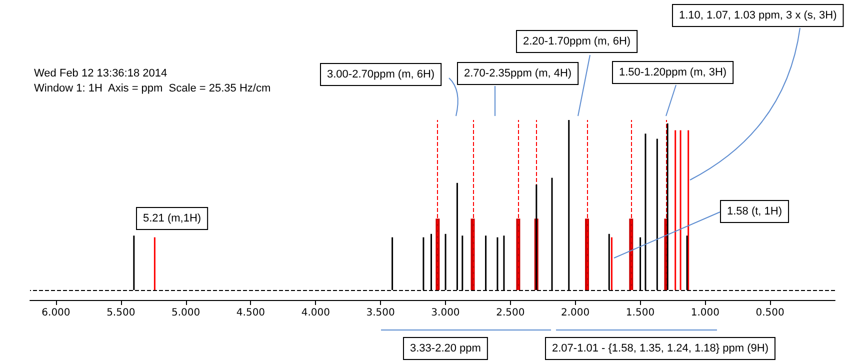 This screenshot has width=851, height=364. I want to click on x-tick-label: 1.000, so click(705, 313).